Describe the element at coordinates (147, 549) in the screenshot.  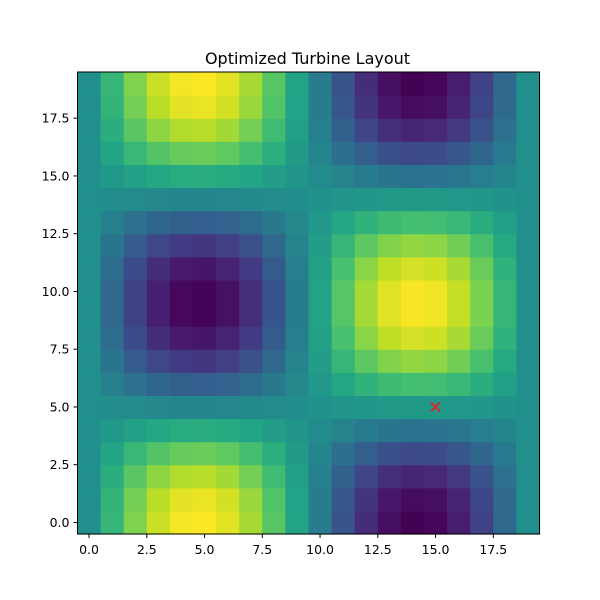
I see `x-tick-label: 2.5` at that location.